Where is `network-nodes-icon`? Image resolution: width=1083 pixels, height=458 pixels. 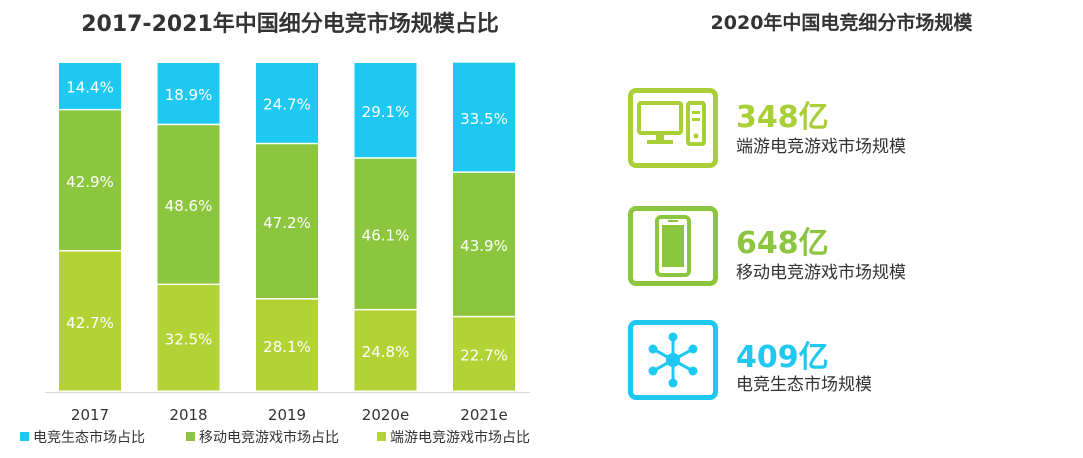 network-nodes-icon is located at coordinates (673, 360).